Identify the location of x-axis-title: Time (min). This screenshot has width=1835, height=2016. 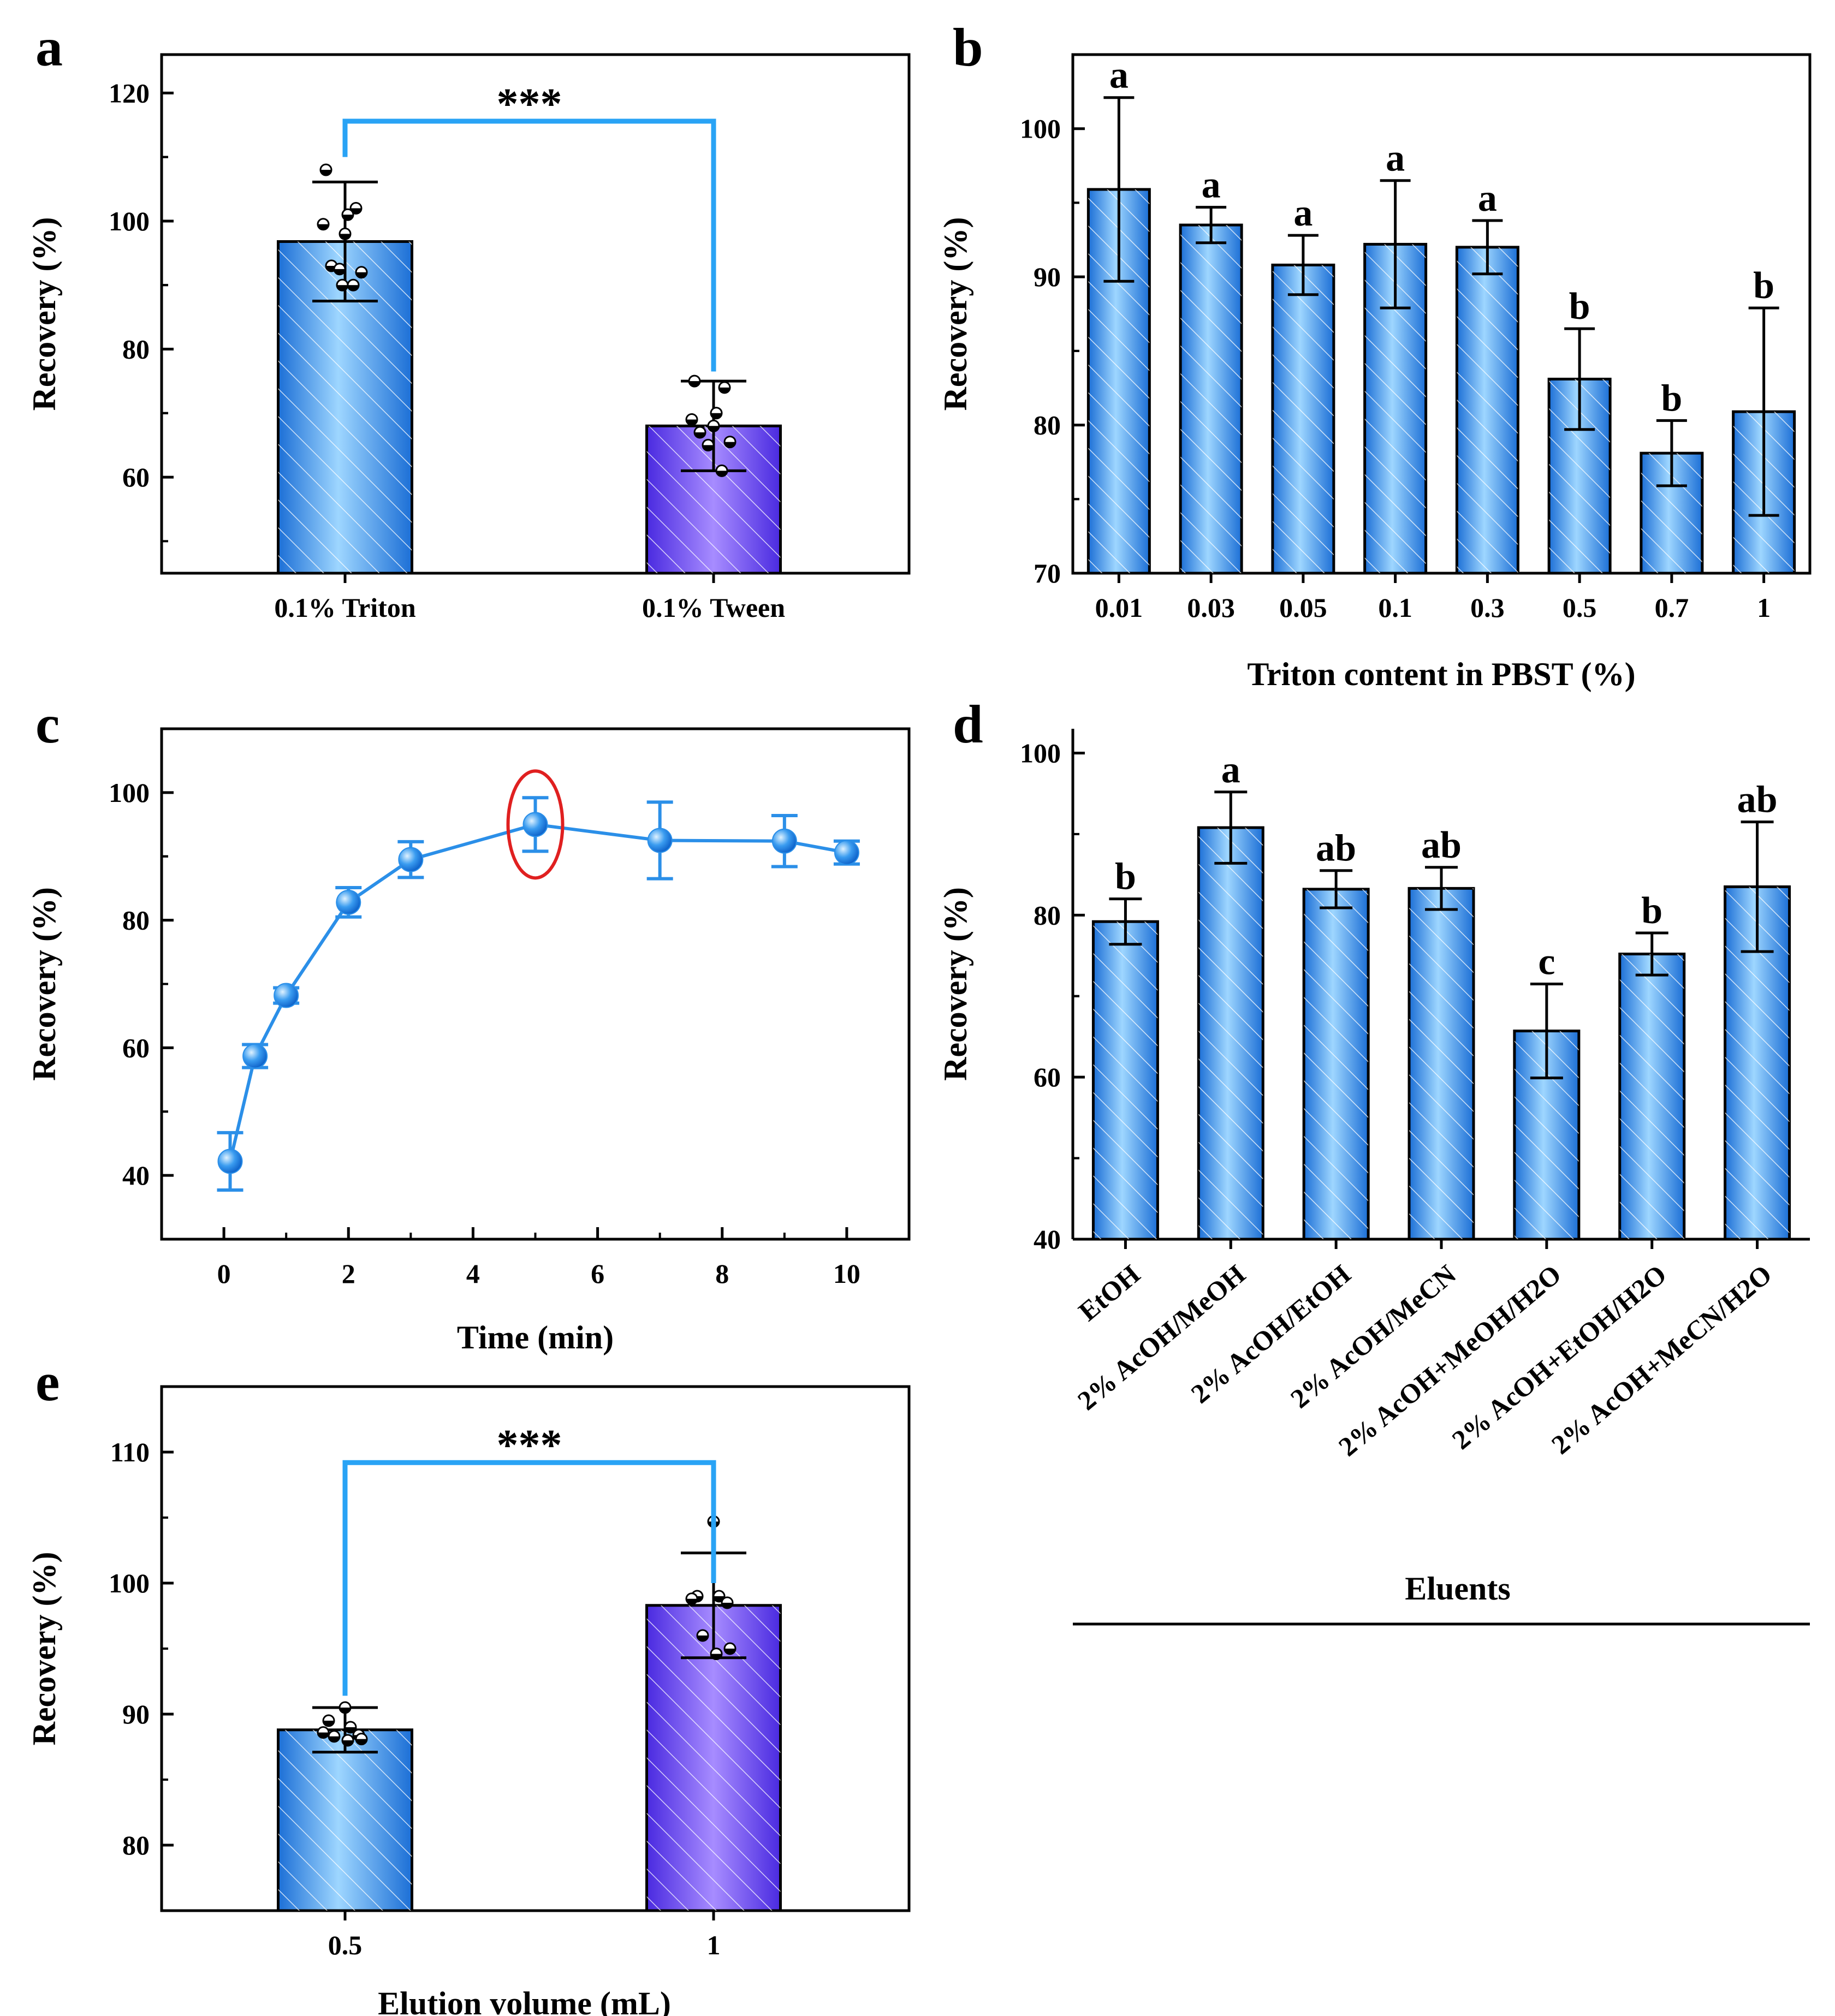
(535, 1337).